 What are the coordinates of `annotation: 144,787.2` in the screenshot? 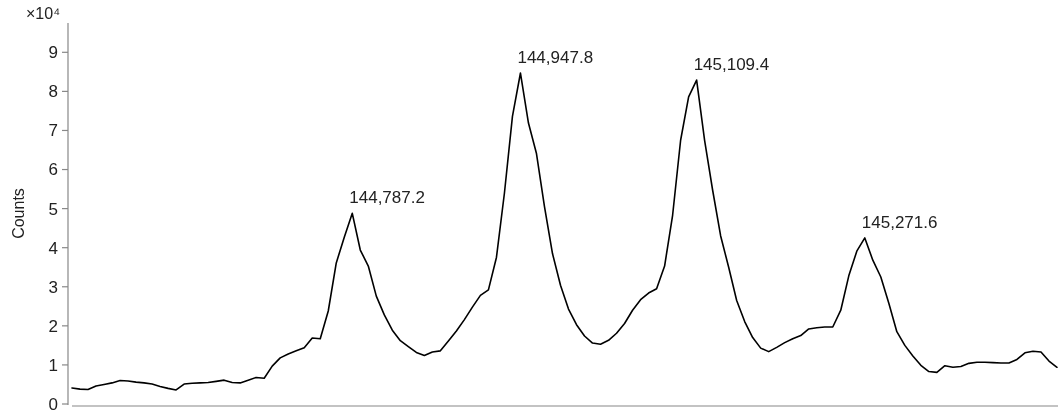 It's located at (387, 198).